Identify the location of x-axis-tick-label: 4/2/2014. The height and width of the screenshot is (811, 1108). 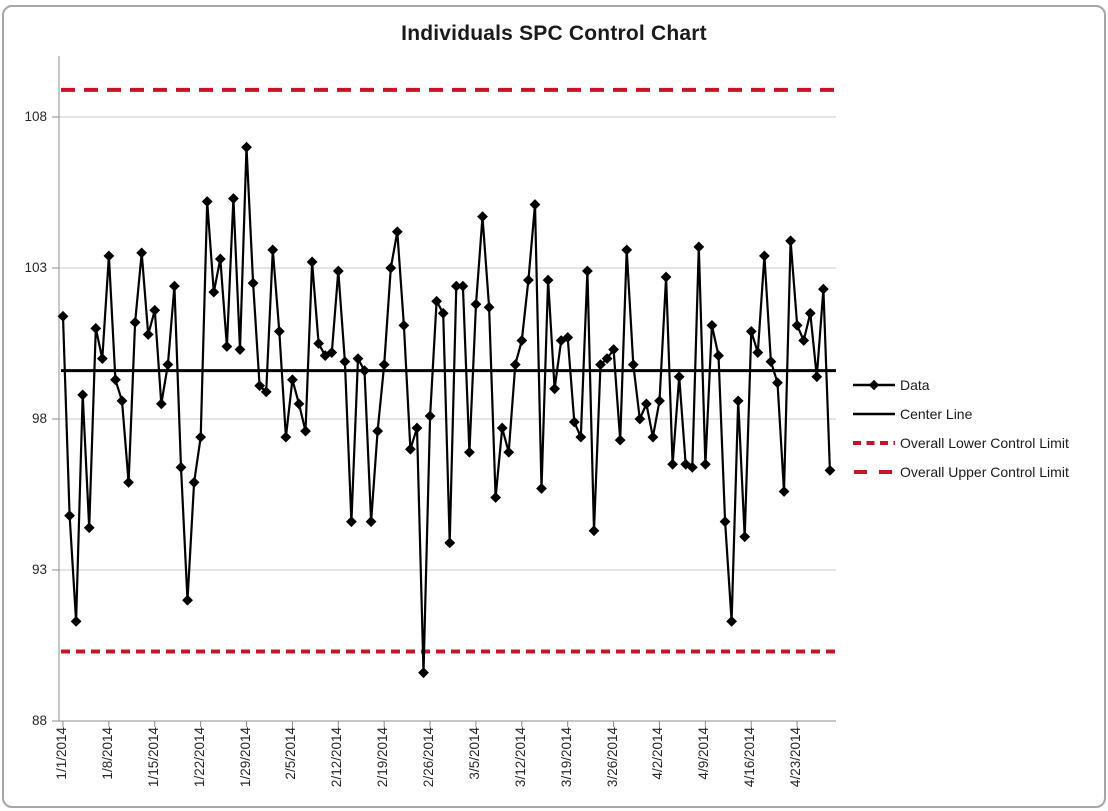
(658, 753).